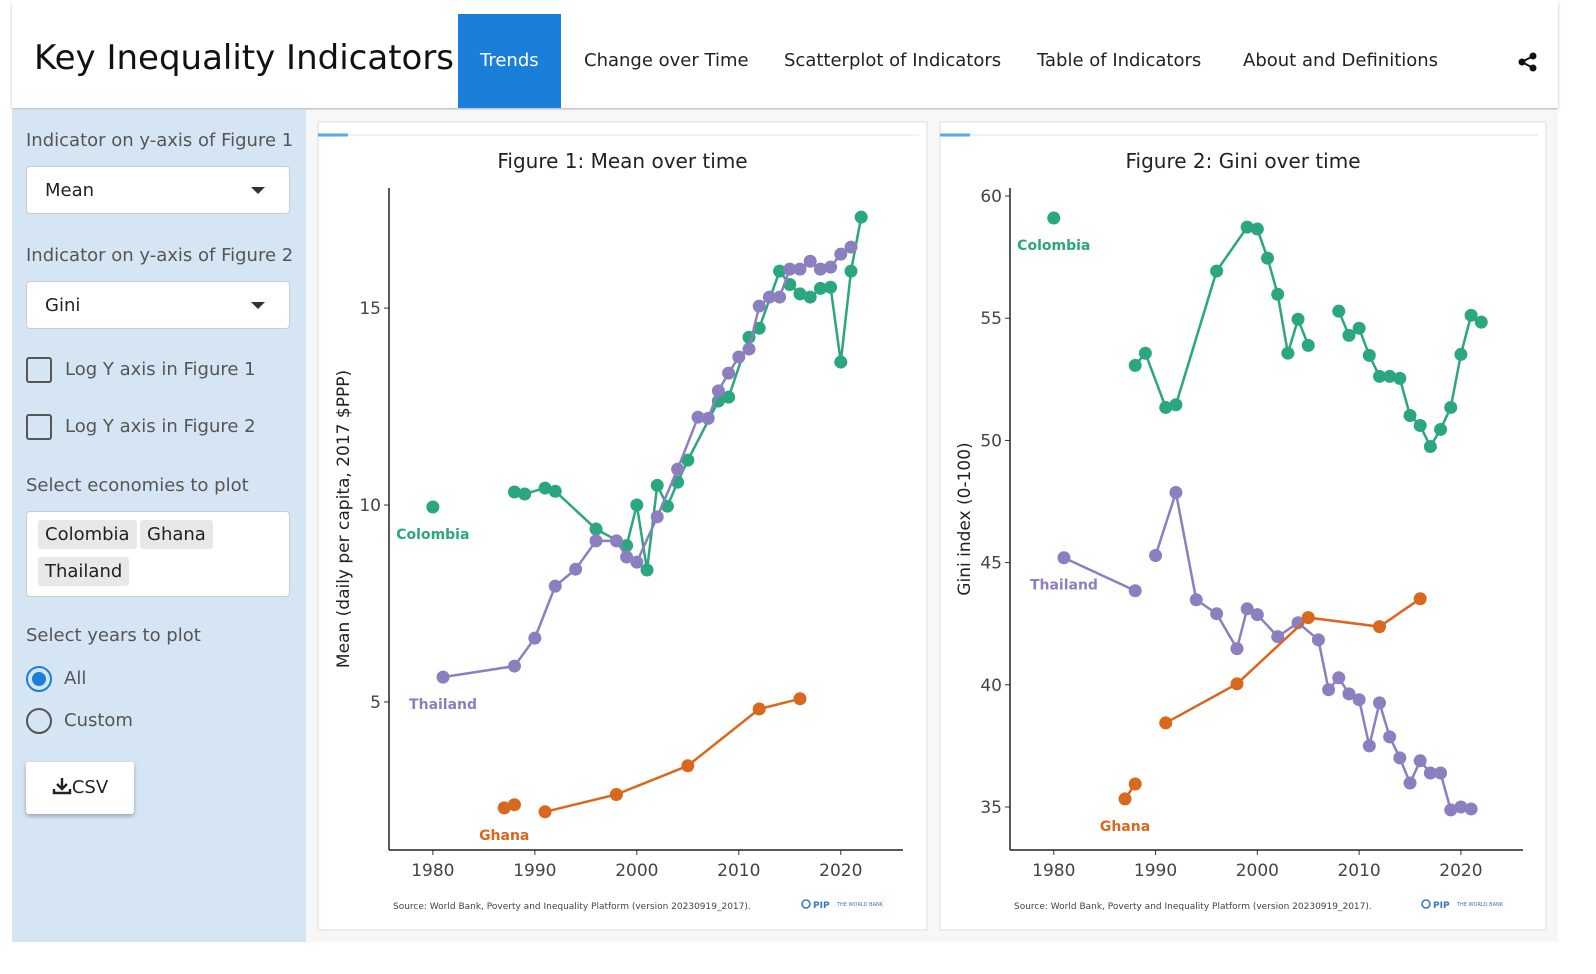  What do you see at coordinates (1528, 62) in the screenshot?
I see `share-icon` at bounding box center [1528, 62].